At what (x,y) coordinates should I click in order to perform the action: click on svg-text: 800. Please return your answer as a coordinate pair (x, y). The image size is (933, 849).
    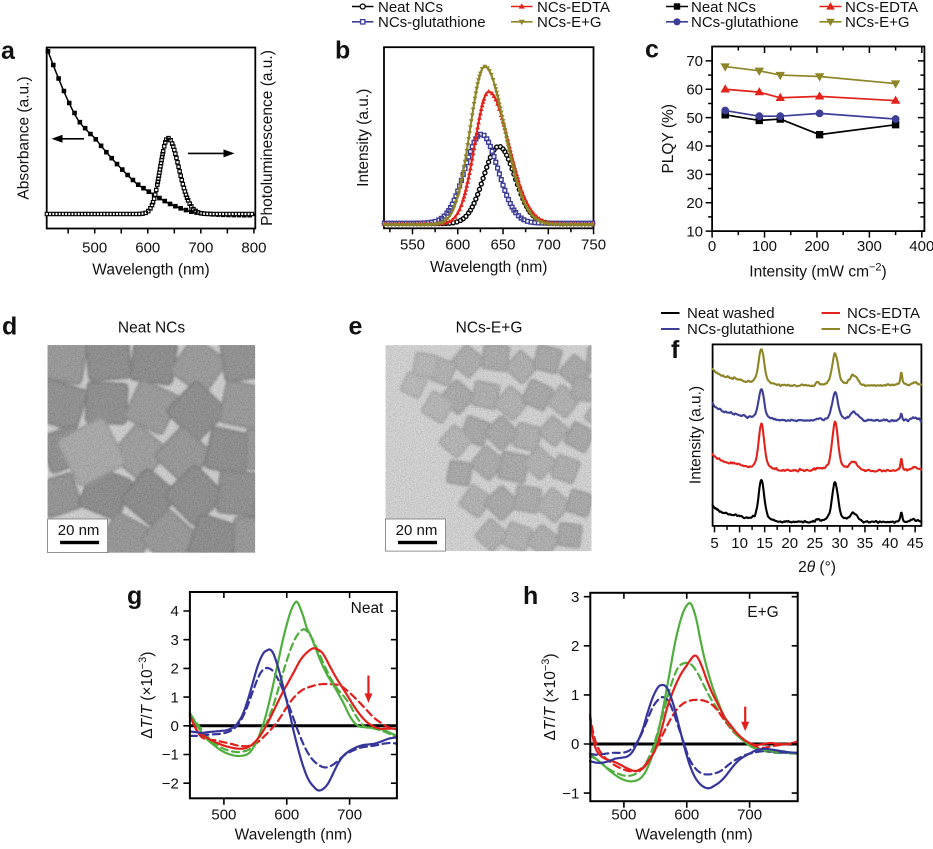
    Looking at the image, I should click on (253, 248).